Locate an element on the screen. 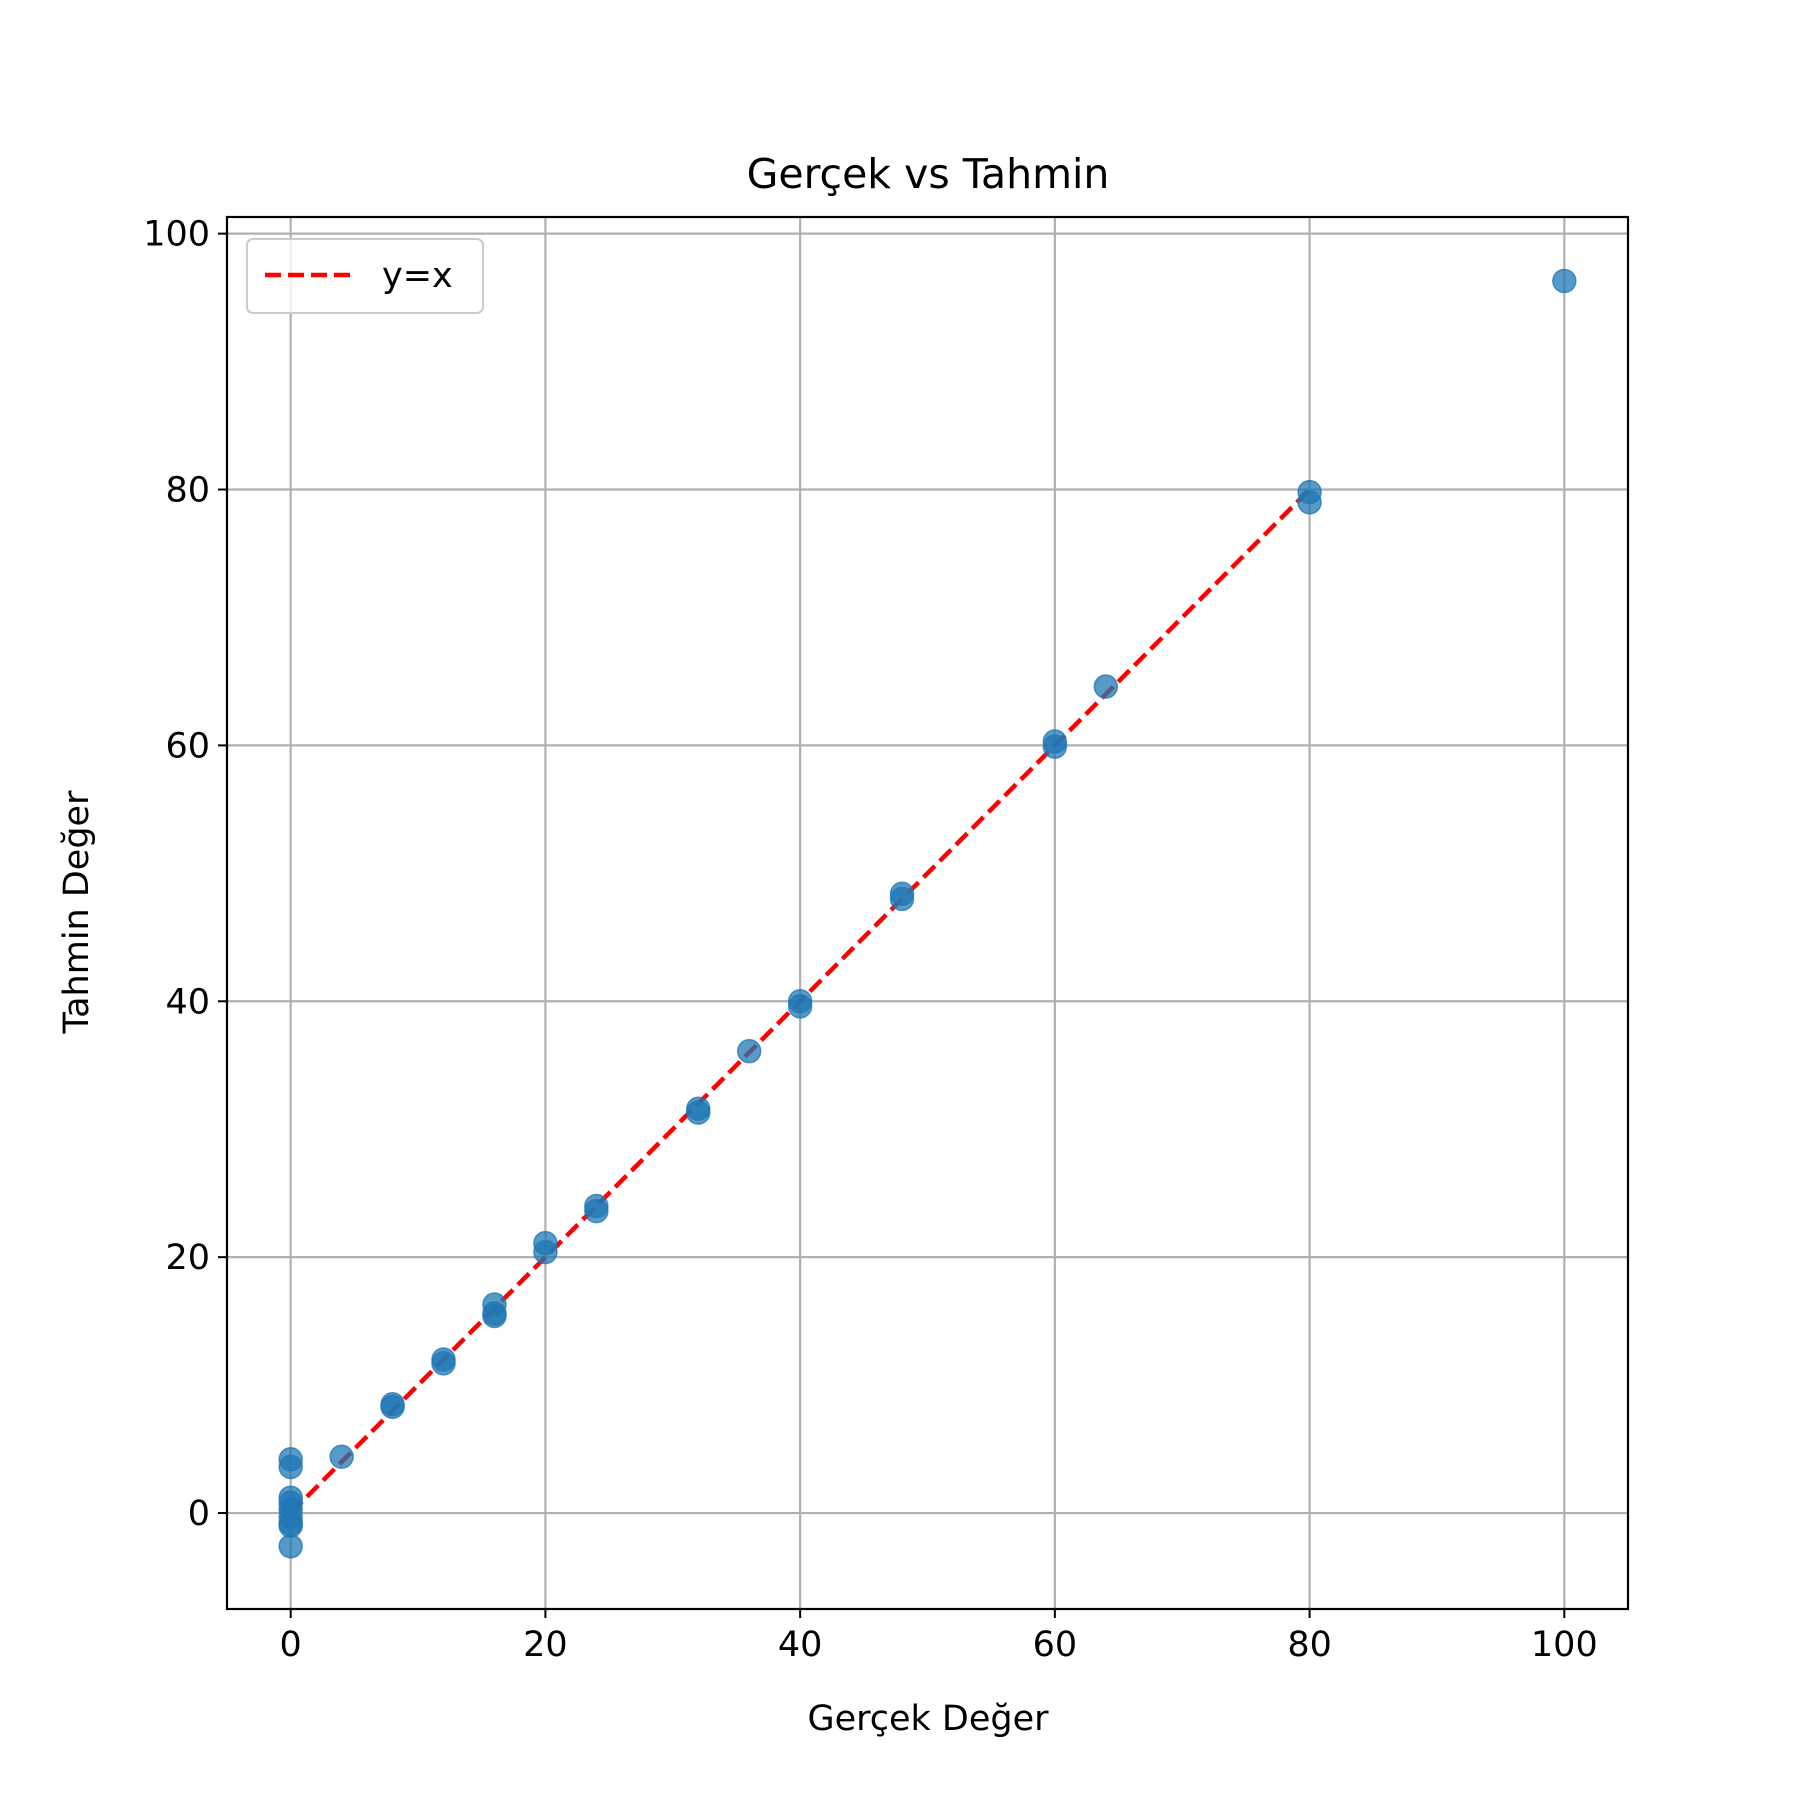  x-tick-label: 80 is located at coordinates (1309, 1645).